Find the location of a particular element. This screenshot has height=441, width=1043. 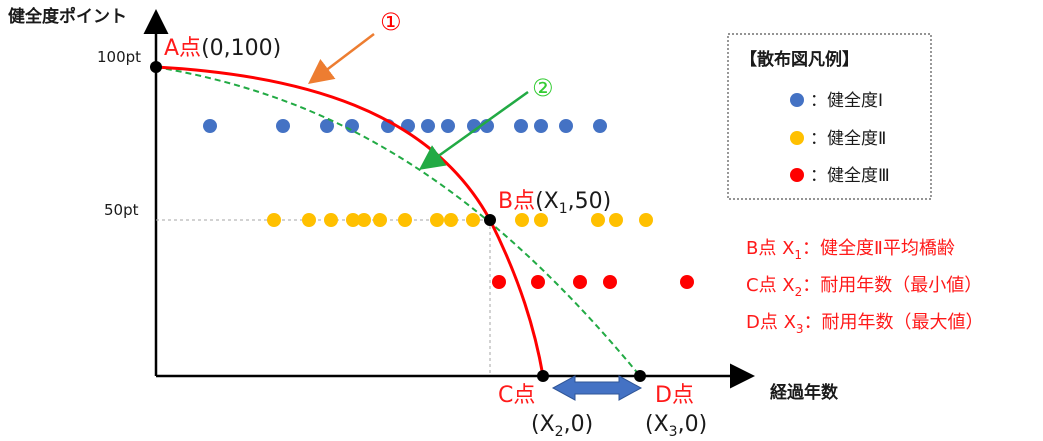

note-b-x1: B点 X1：健全度Ⅱ平均橋齢 is located at coordinates (850, 250).